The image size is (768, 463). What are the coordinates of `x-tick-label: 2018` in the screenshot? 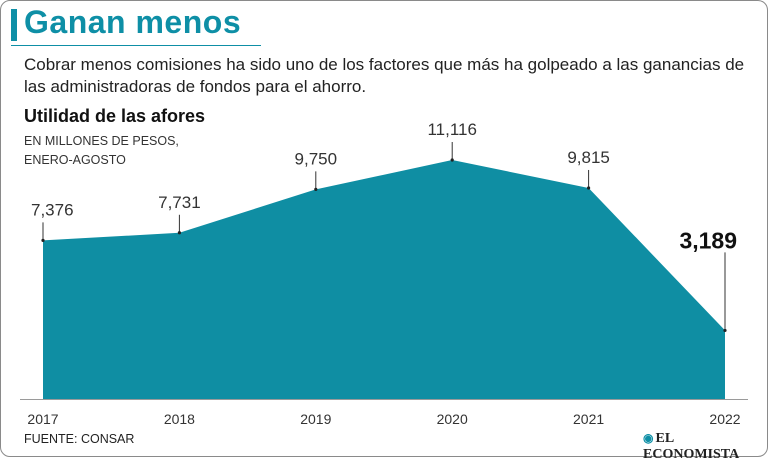 It's located at (179, 419).